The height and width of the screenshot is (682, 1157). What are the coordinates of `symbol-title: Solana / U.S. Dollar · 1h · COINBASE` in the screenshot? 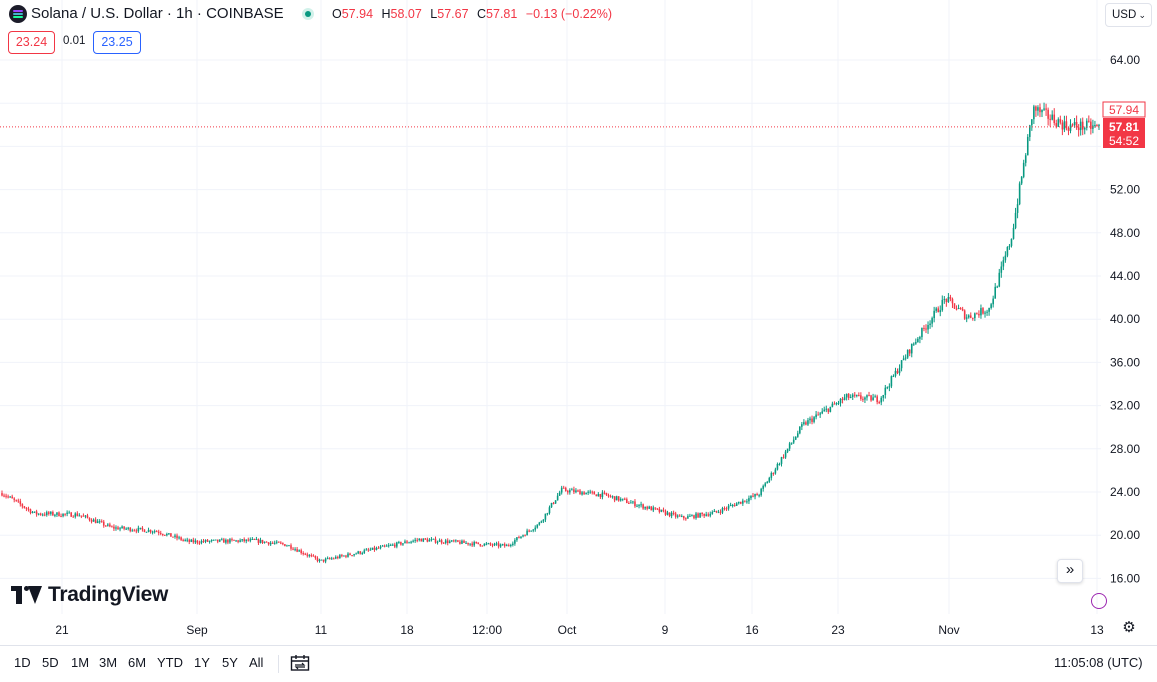 It's located at (157, 13).